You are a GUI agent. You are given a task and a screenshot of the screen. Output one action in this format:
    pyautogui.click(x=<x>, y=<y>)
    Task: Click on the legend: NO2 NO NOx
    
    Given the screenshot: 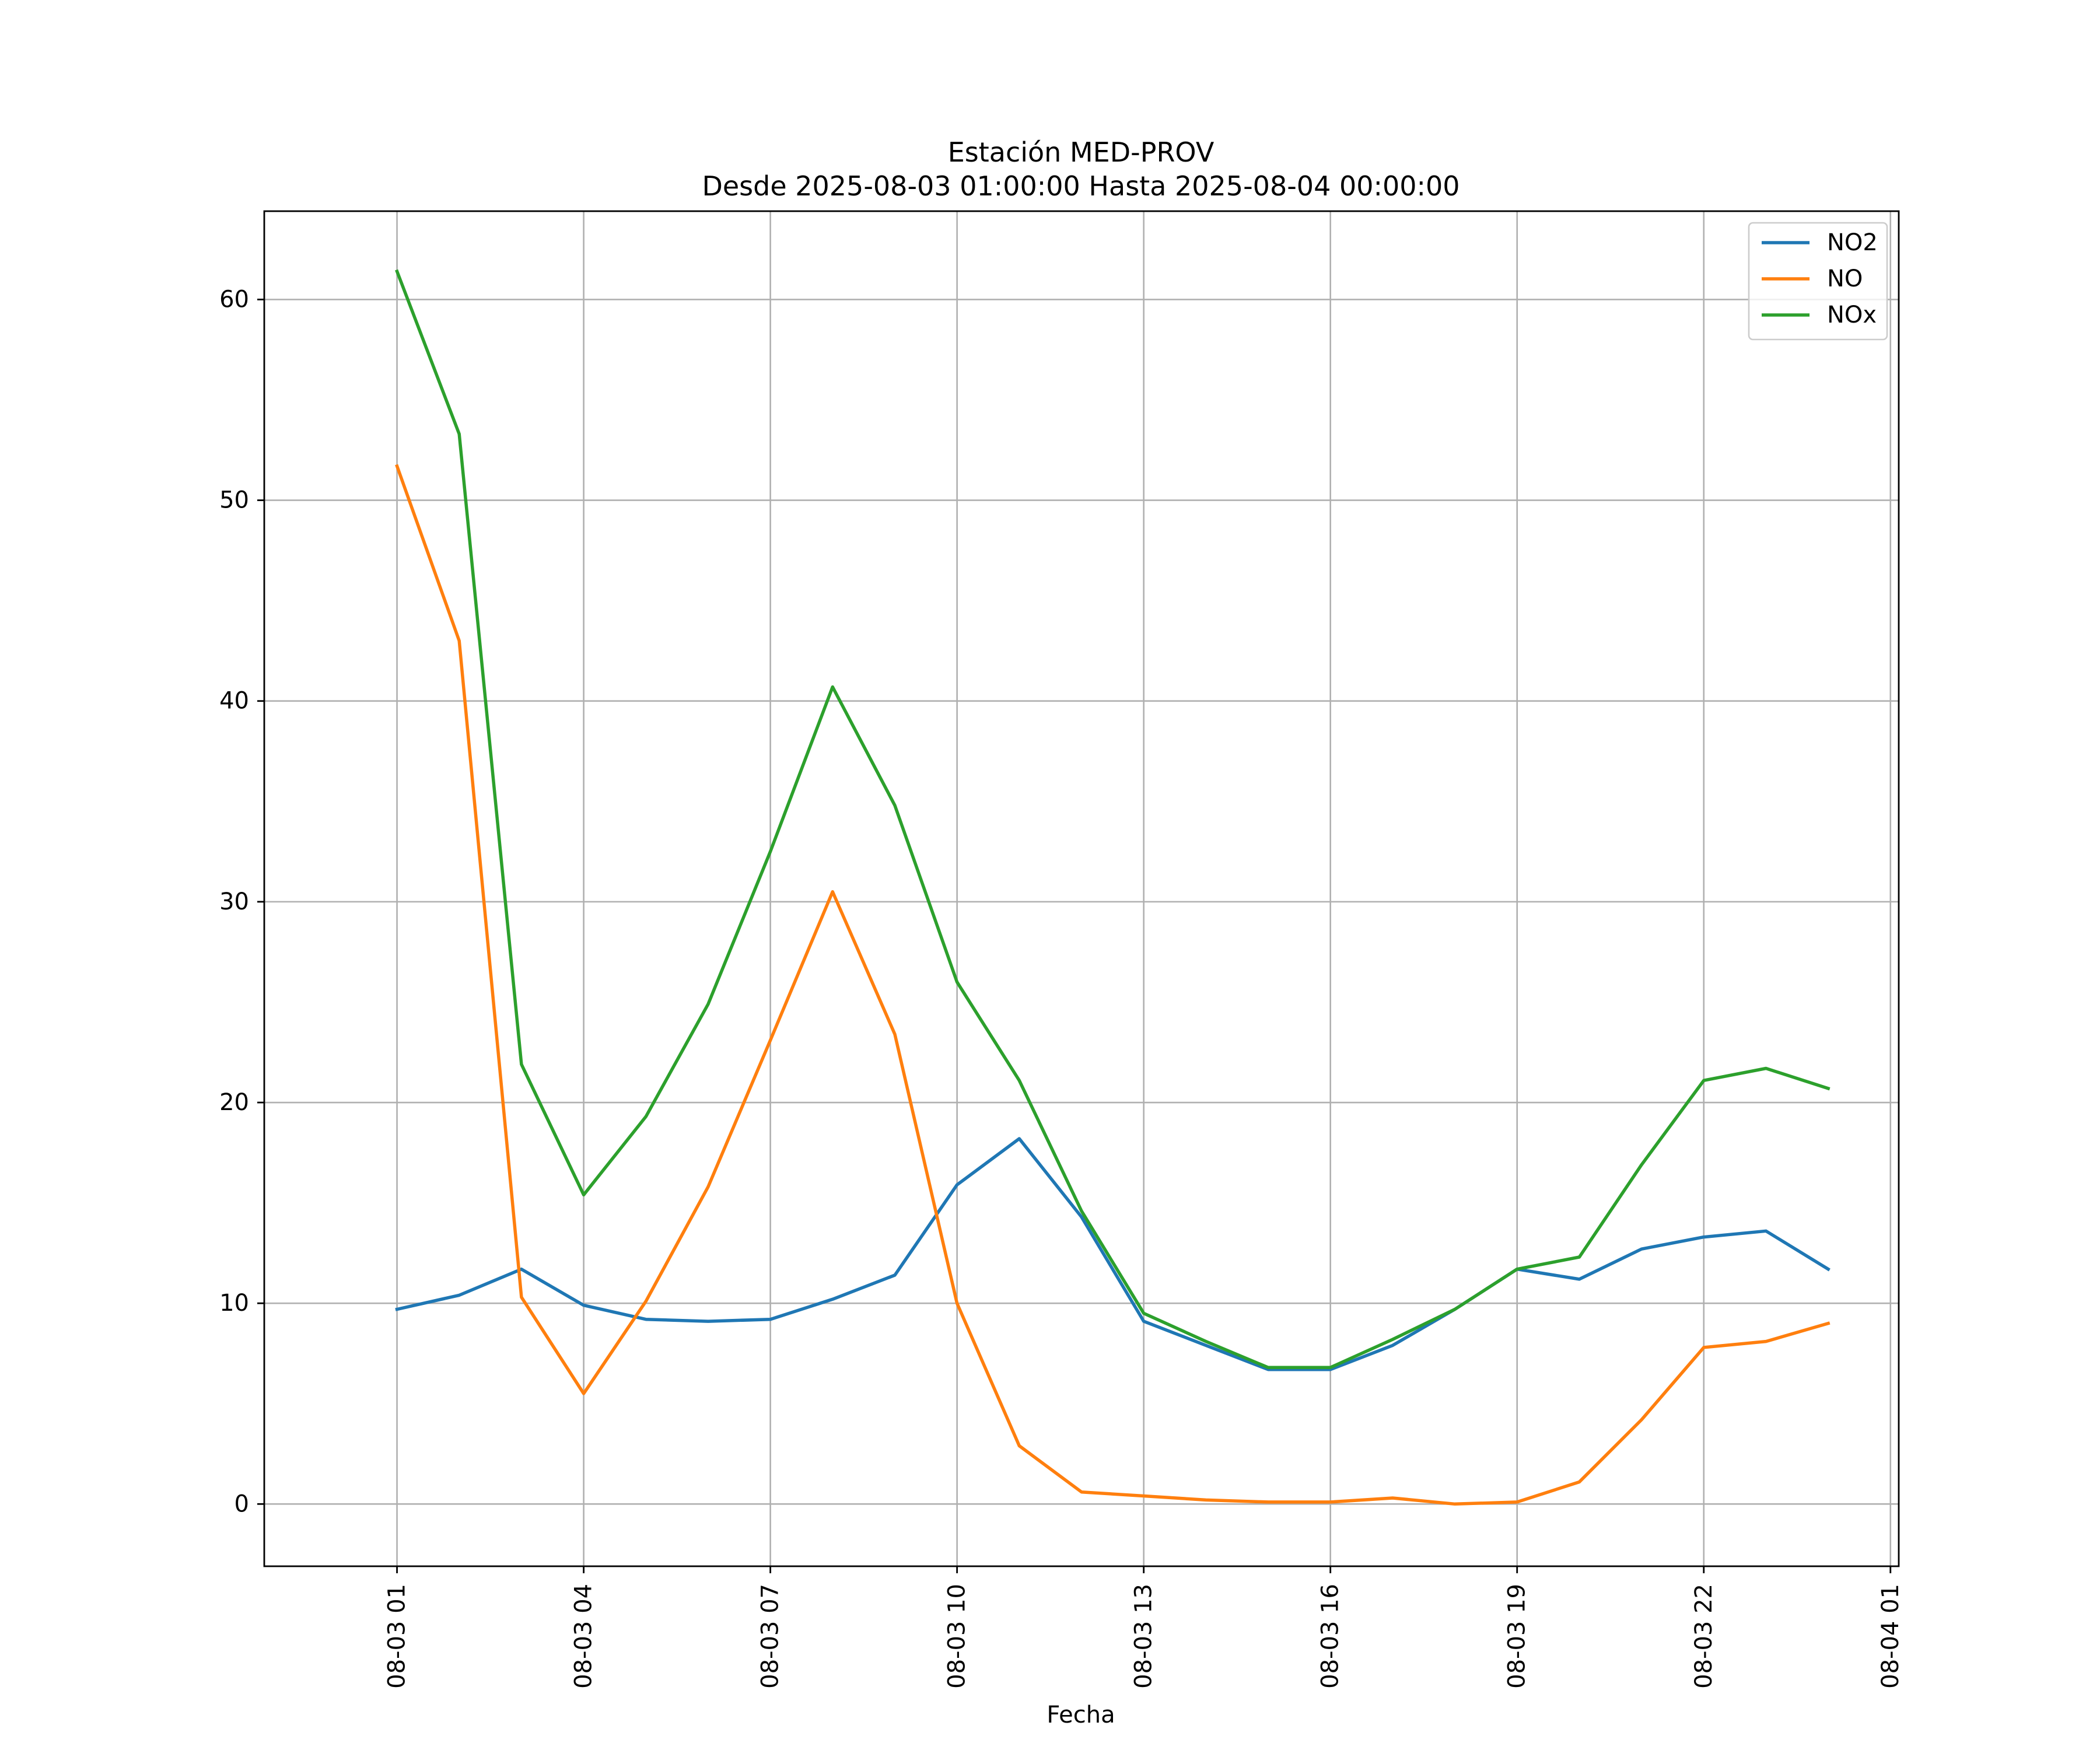 What is the action you would take?
    pyautogui.click(x=1818, y=281)
    